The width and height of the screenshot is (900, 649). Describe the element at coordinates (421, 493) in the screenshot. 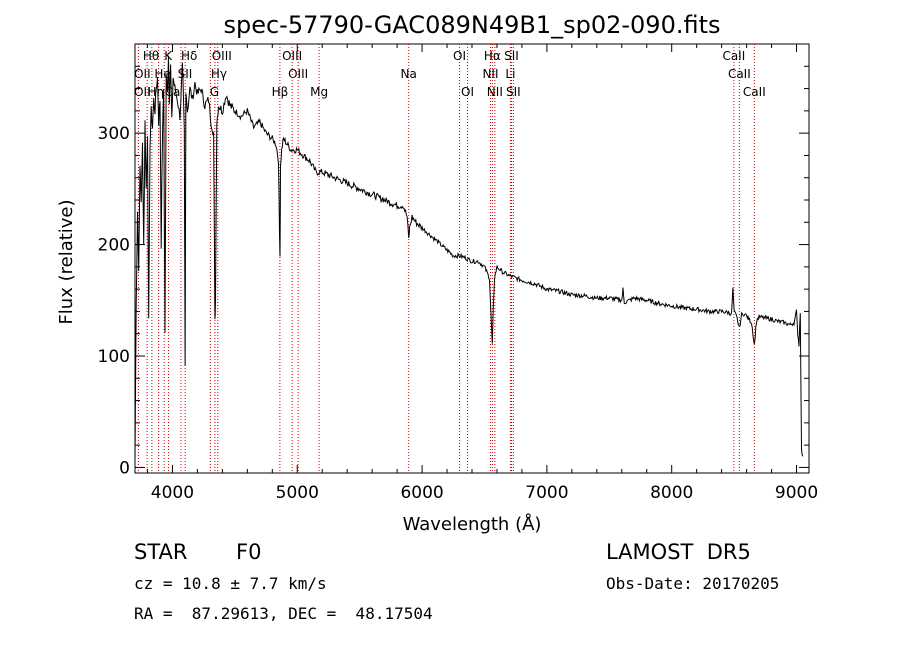

I see `x-tick-label: 6000` at that location.